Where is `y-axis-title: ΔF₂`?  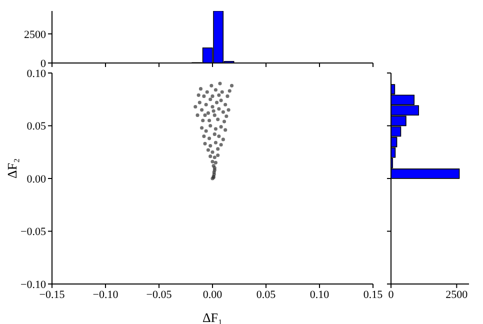
y-axis-title: ΔF₂ is located at coordinates (12, 168).